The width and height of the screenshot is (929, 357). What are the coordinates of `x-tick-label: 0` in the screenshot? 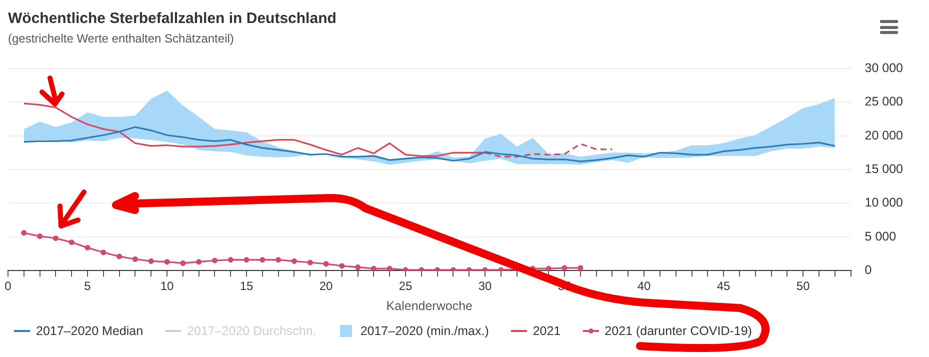 It's located at (8, 286).